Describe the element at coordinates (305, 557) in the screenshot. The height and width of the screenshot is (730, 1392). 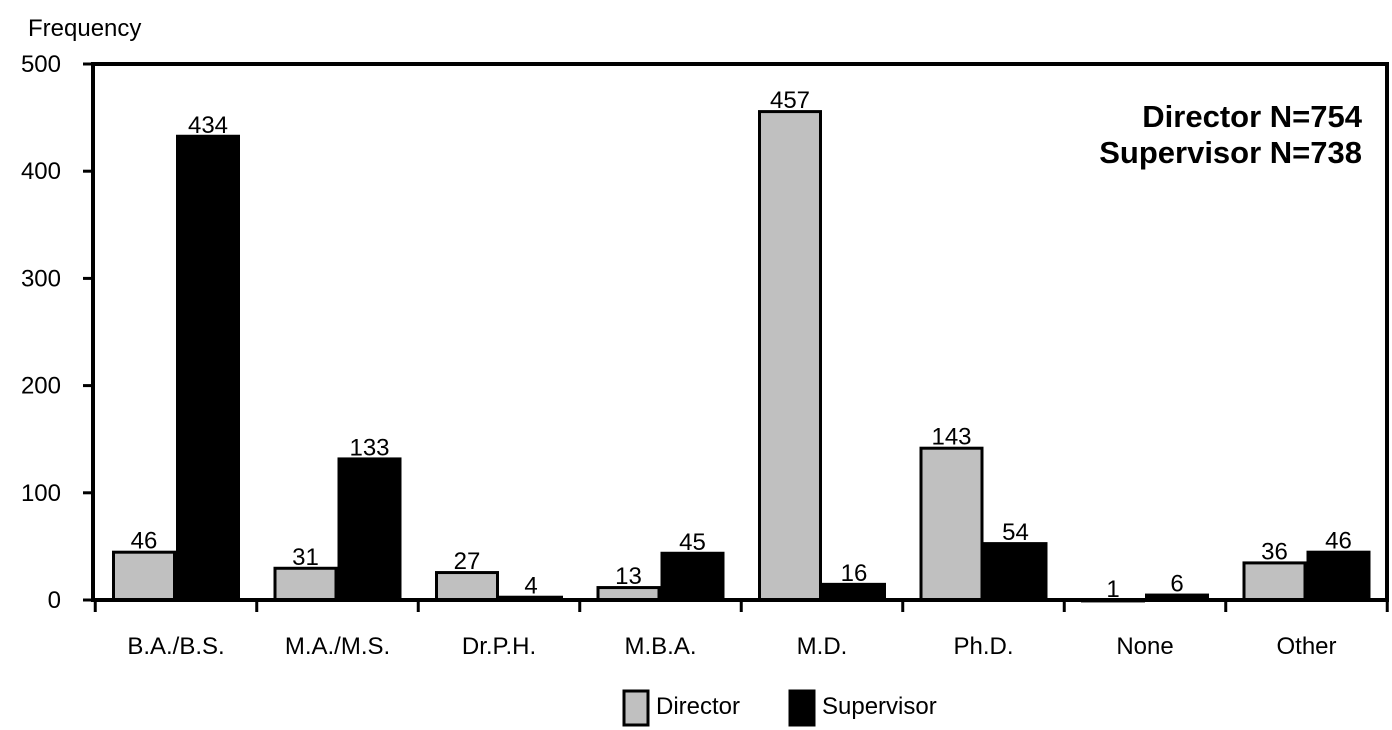
I see `value-label-director-1: 31` at that location.